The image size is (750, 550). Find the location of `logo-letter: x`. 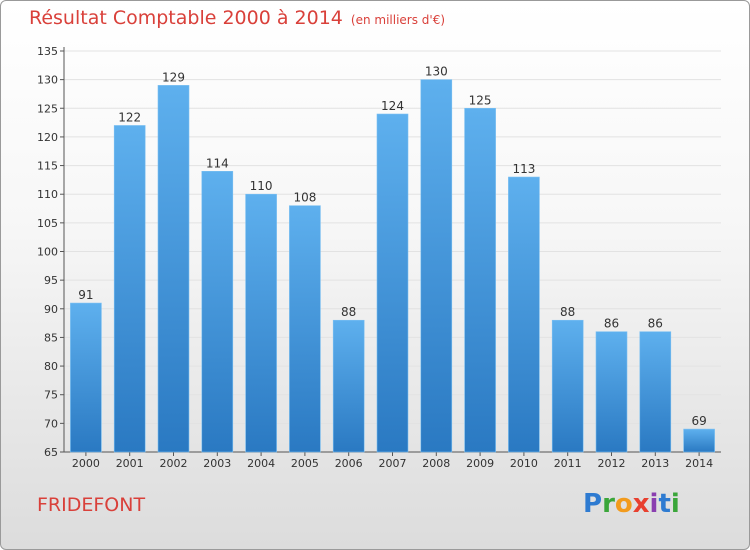

logo-letter: x is located at coordinates (641, 504).